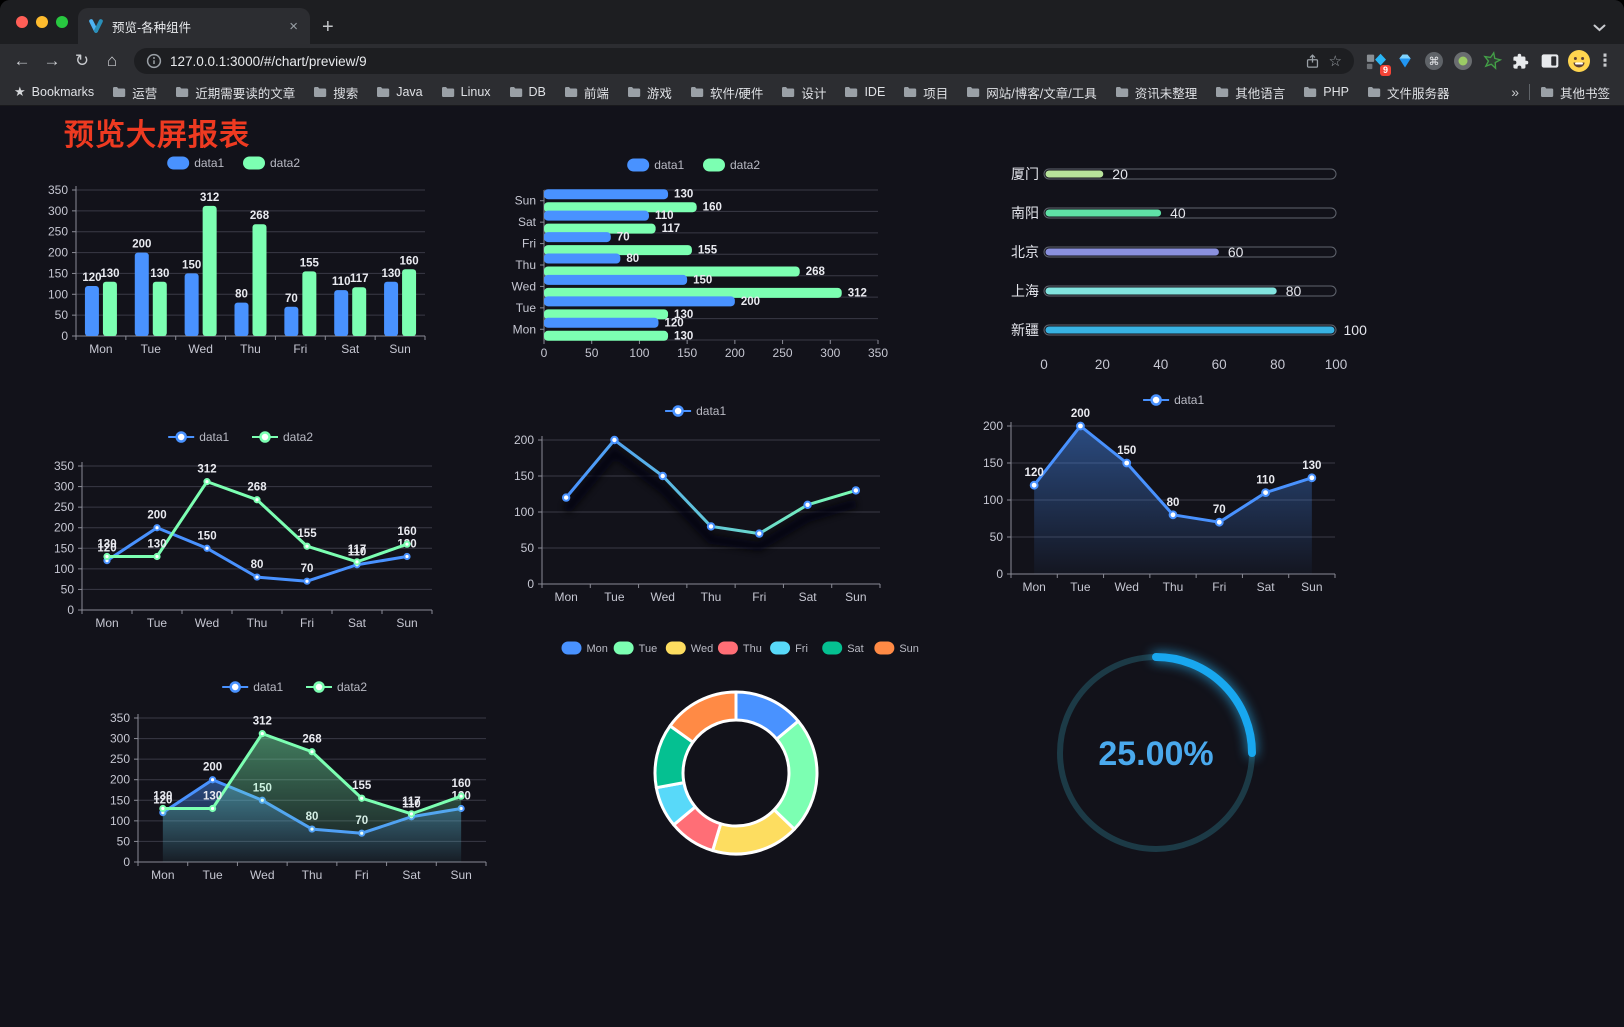 This screenshot has height=1027, width=1624. What do you see at coordinates (875, 92) in the screenshot?
I see `bookmark-label: IDE` at bounding box center [875, 92].